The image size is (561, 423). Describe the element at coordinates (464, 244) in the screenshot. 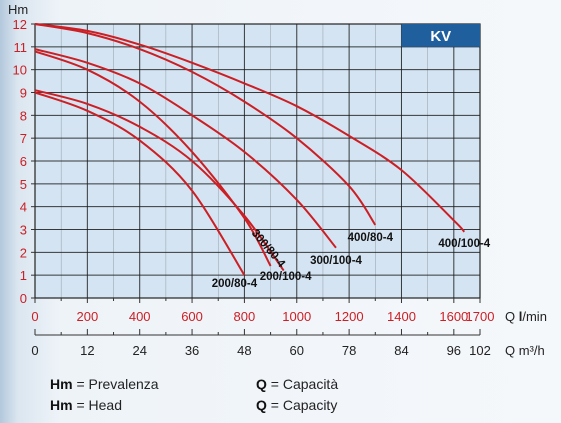

I see `curve-label-400-100-4: 400/100-4` at that location.